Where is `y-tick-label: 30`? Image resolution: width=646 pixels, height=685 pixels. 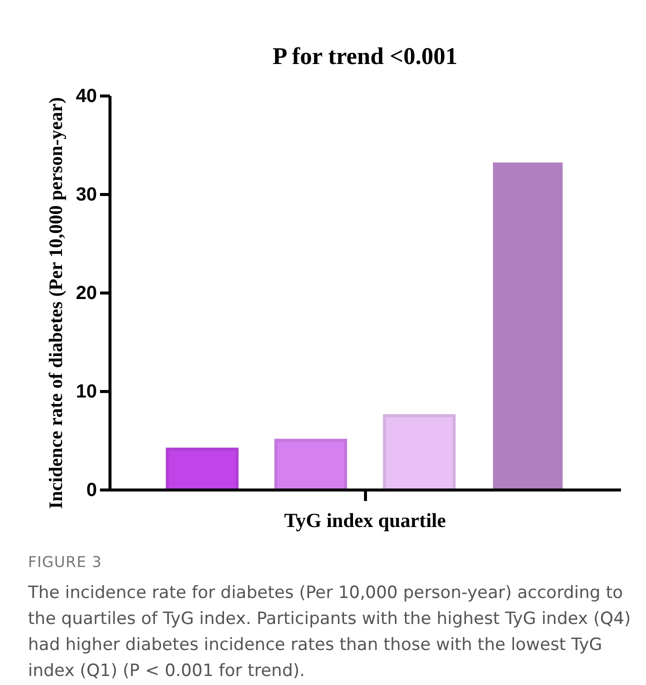
y-tick-label: 30 is located at coordinates (86, 195).